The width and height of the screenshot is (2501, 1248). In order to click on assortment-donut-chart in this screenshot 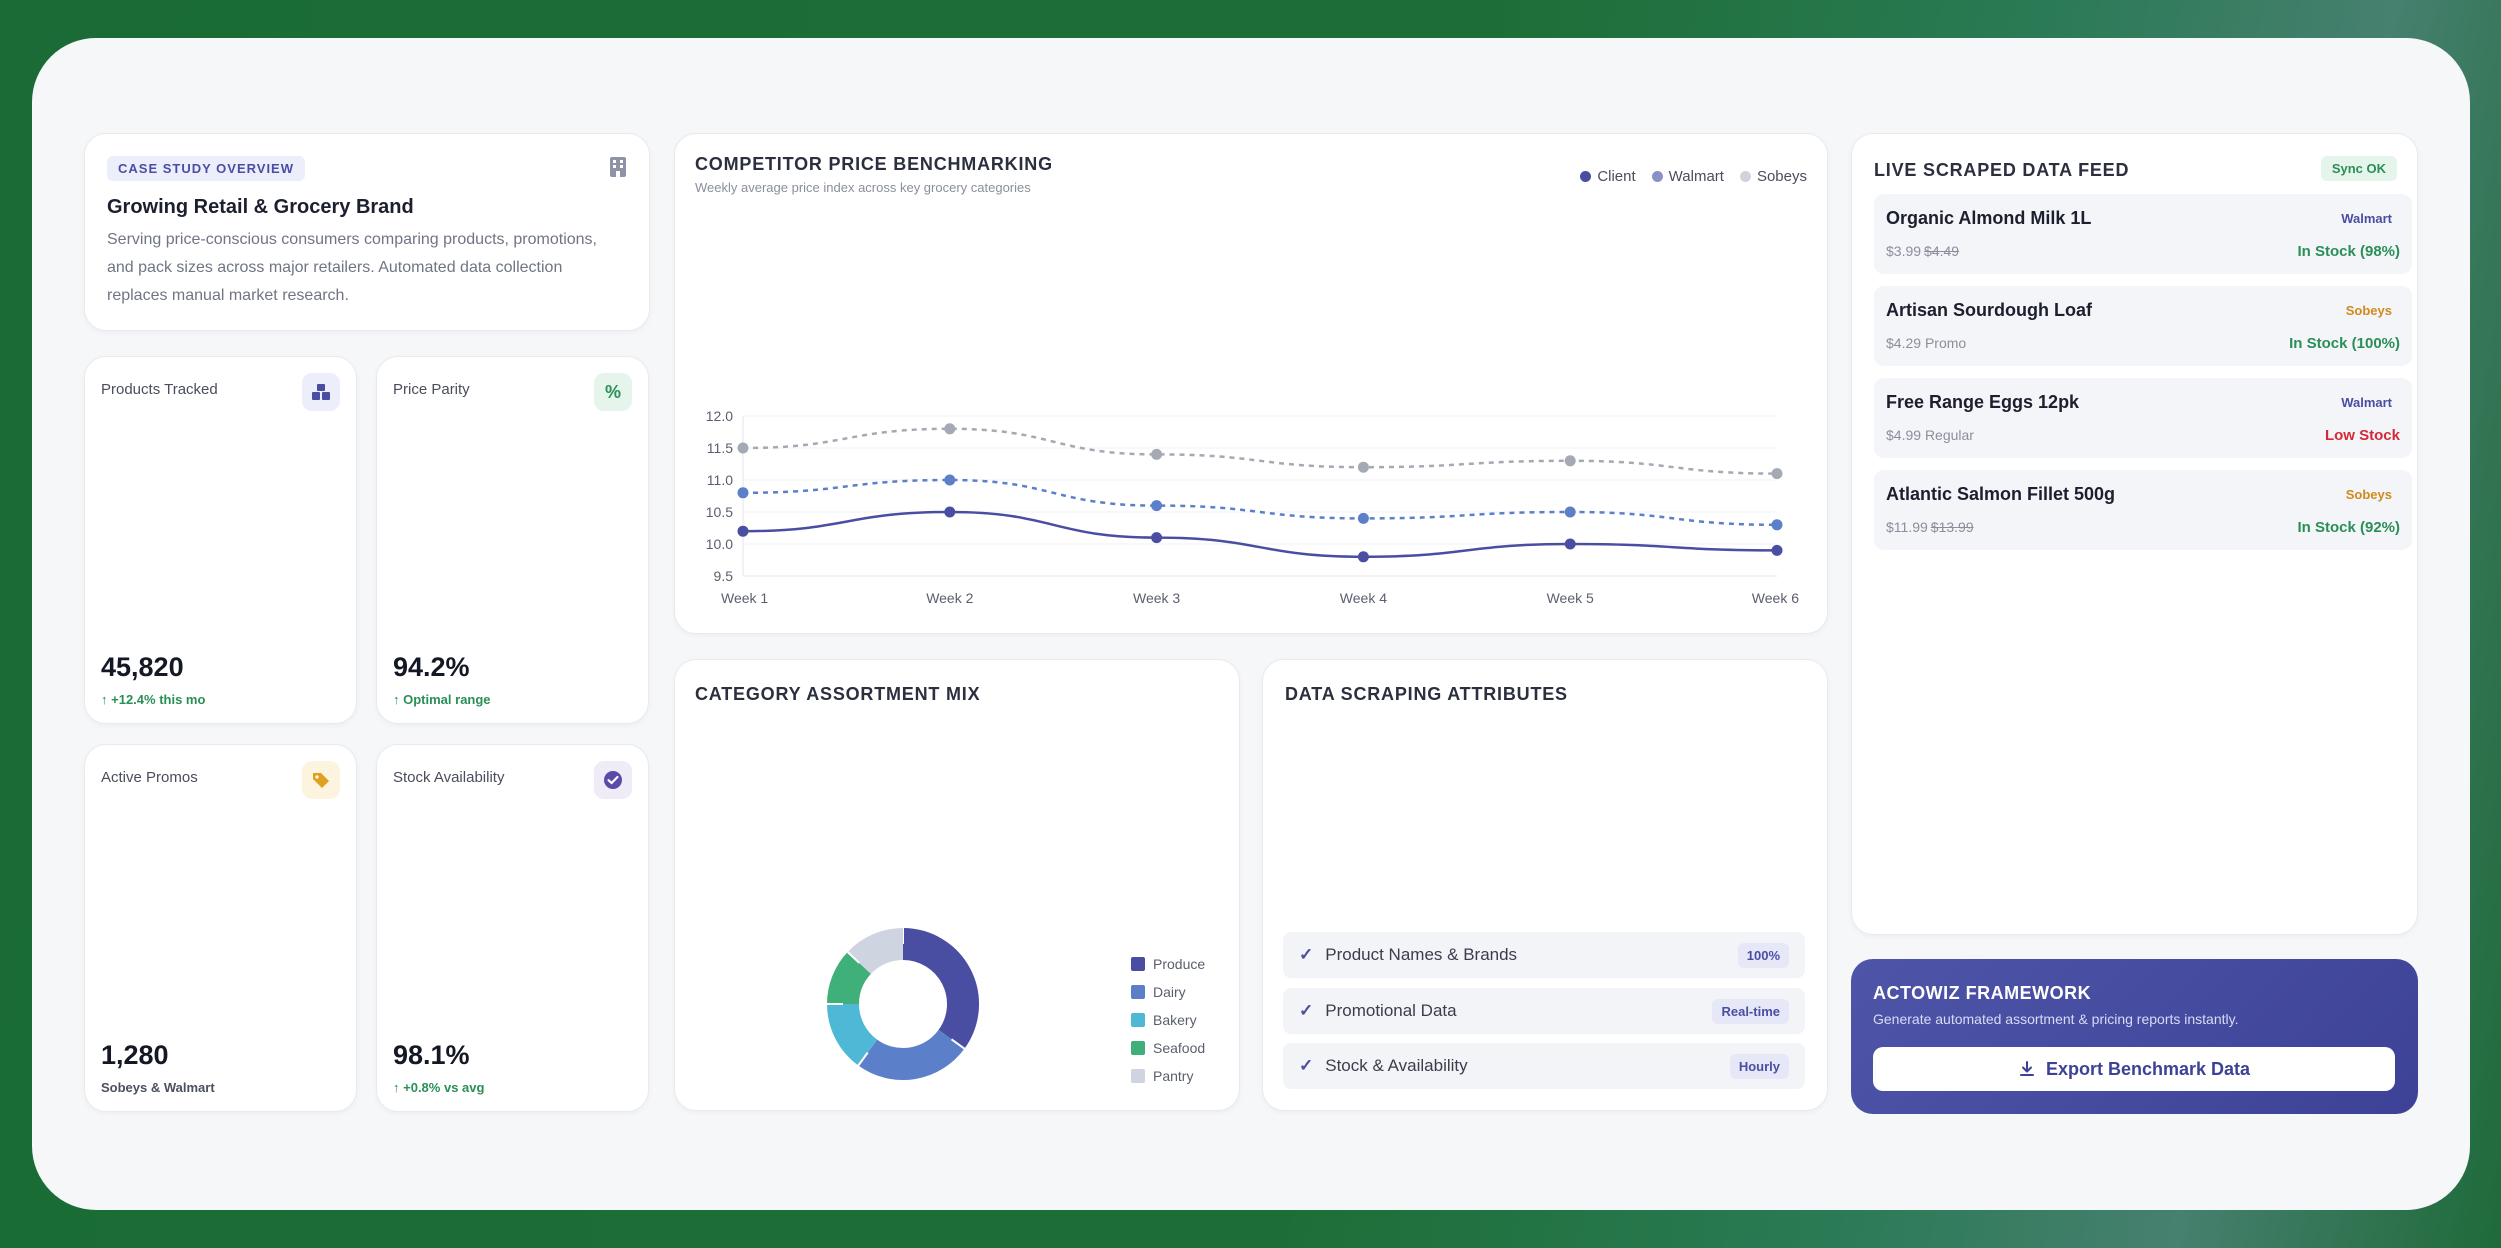, I will do `click(903, 1004)`.